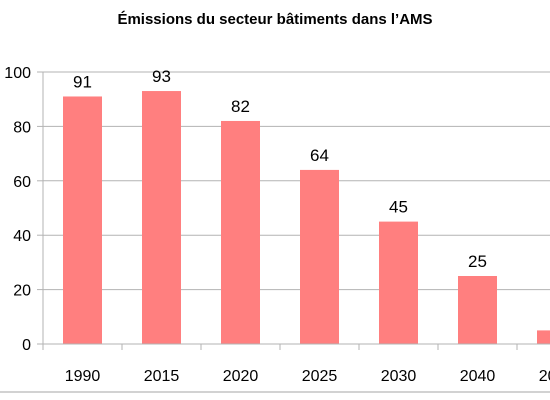  I want to click on x-tick-label: 2020, so click(241, 376).